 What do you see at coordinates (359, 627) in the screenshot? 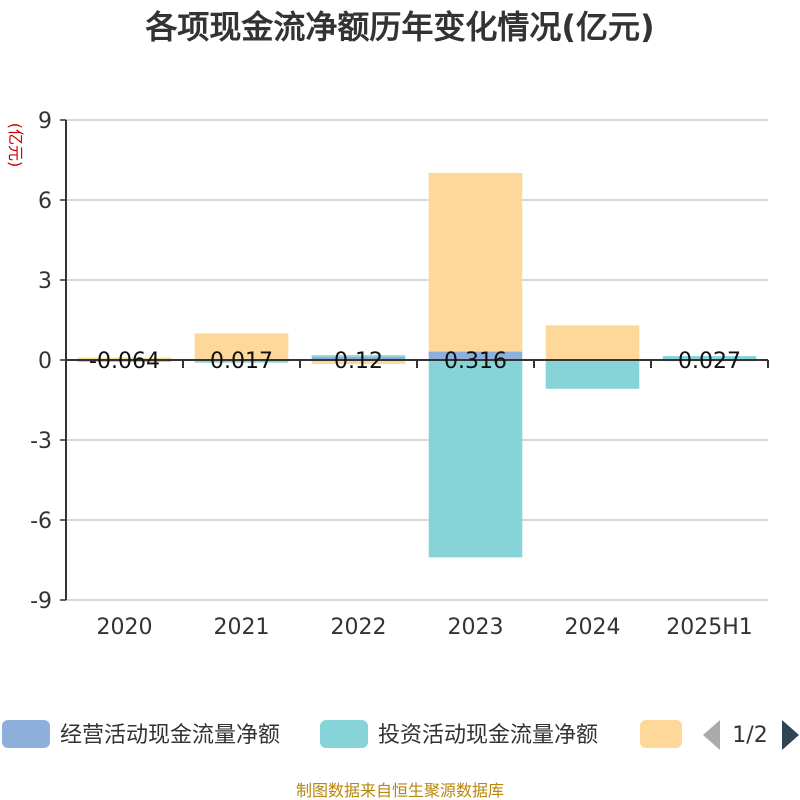
I see `x-tick-label: 2022` at bounding box center [359, 627].